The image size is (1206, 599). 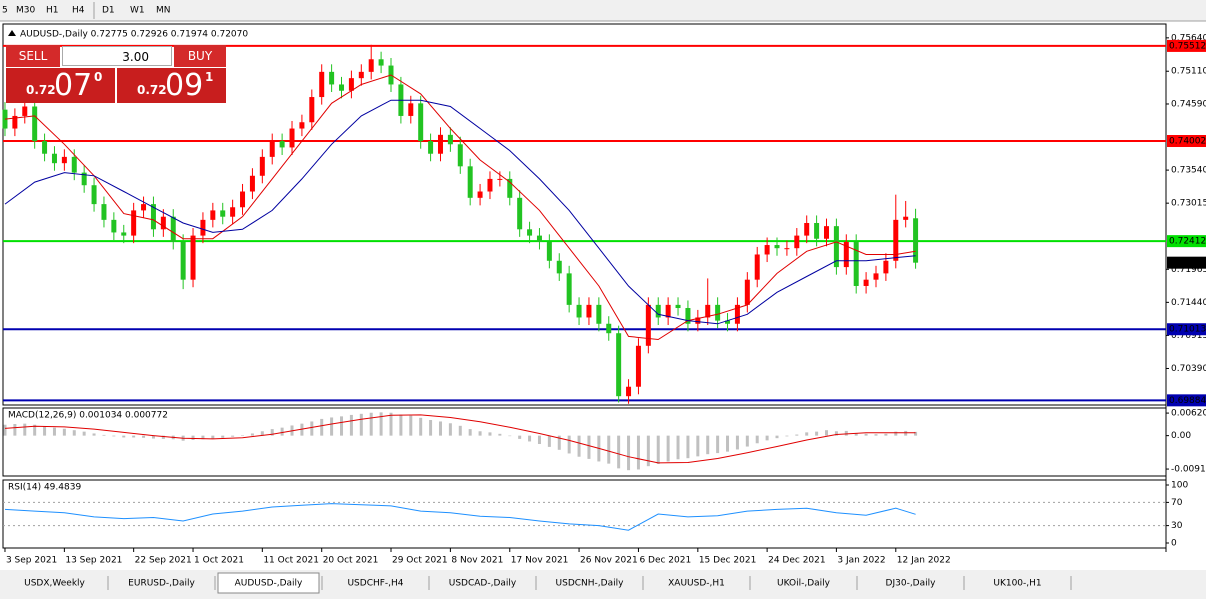 What do you see at coordinates (25, 11) in the screenshot?
I see `timeframe-button: M30` at bounding box center [25, 11].